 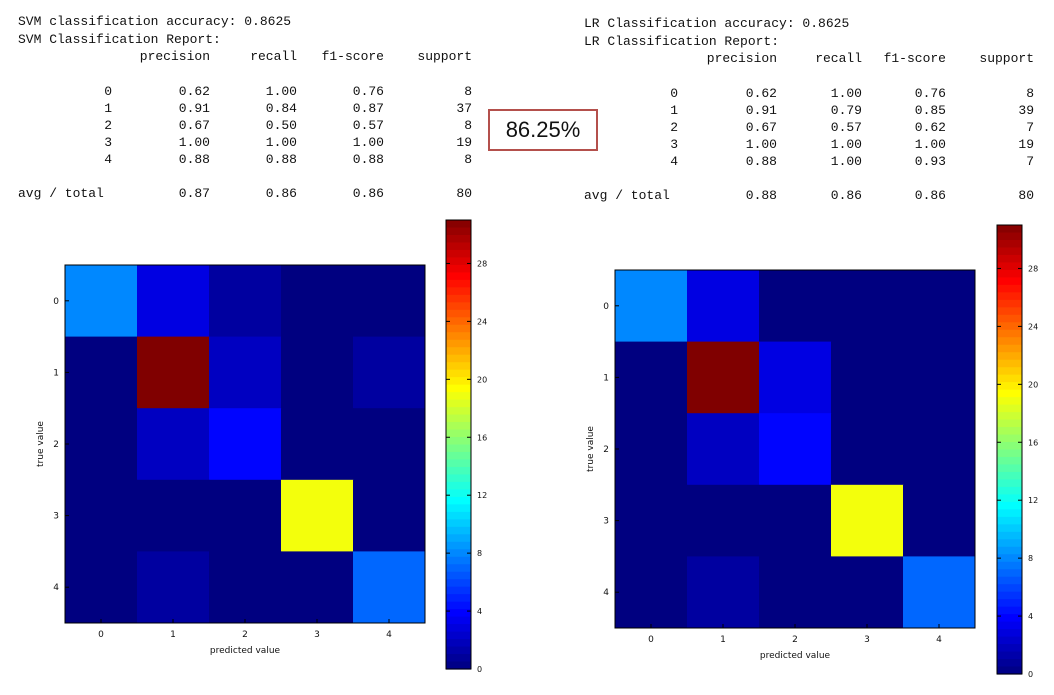 What do you see at coordinates (479, 553) in the screenshot?
I see `colorbar-tick-label: 8` at bounding box center [479, 553].